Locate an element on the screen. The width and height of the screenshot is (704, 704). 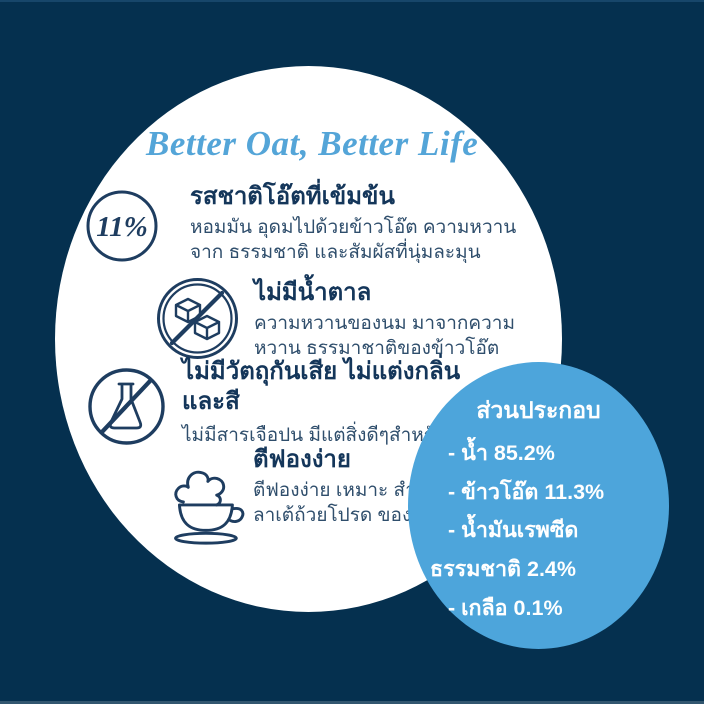
no-preservatives-icon is located at coordinates (126, 406).